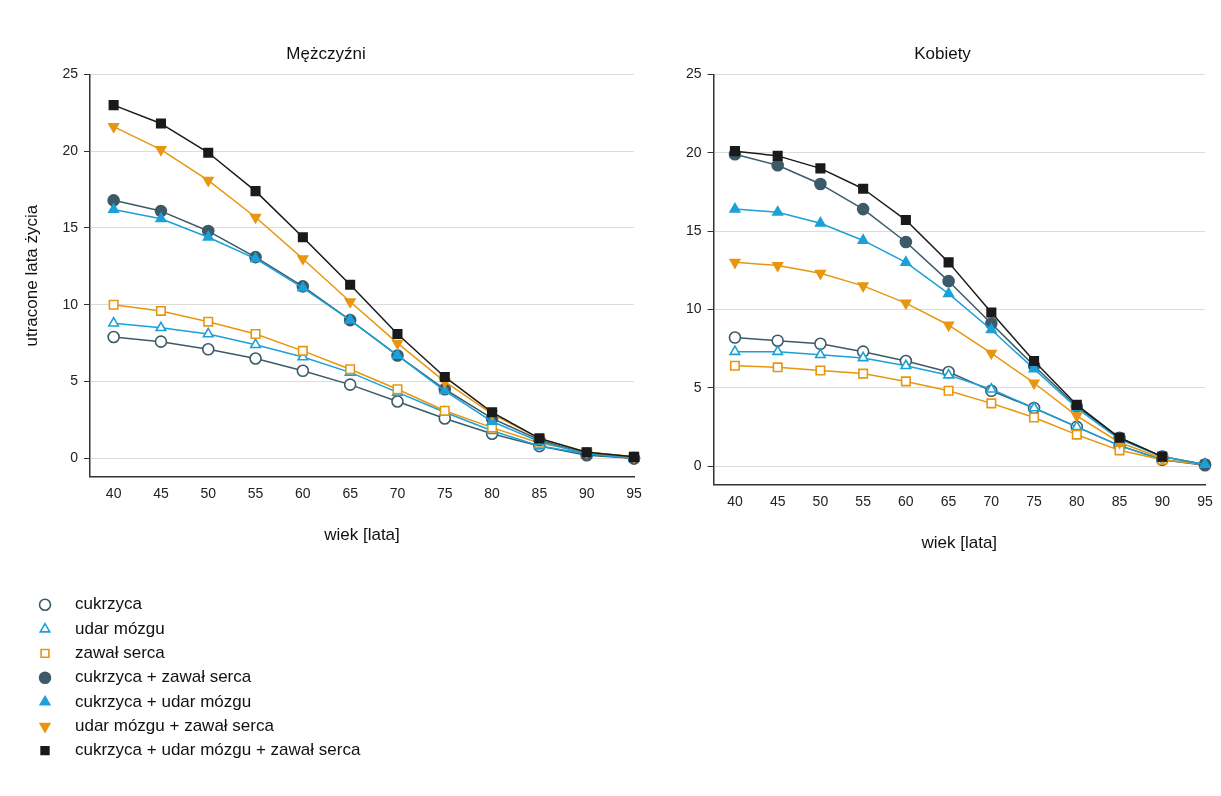 This screenshot has width=1221, height=796. Describe the element at coordinates (31, 275) in the screenshot. I see `y-axis-title: utracone lata życia` at that location.